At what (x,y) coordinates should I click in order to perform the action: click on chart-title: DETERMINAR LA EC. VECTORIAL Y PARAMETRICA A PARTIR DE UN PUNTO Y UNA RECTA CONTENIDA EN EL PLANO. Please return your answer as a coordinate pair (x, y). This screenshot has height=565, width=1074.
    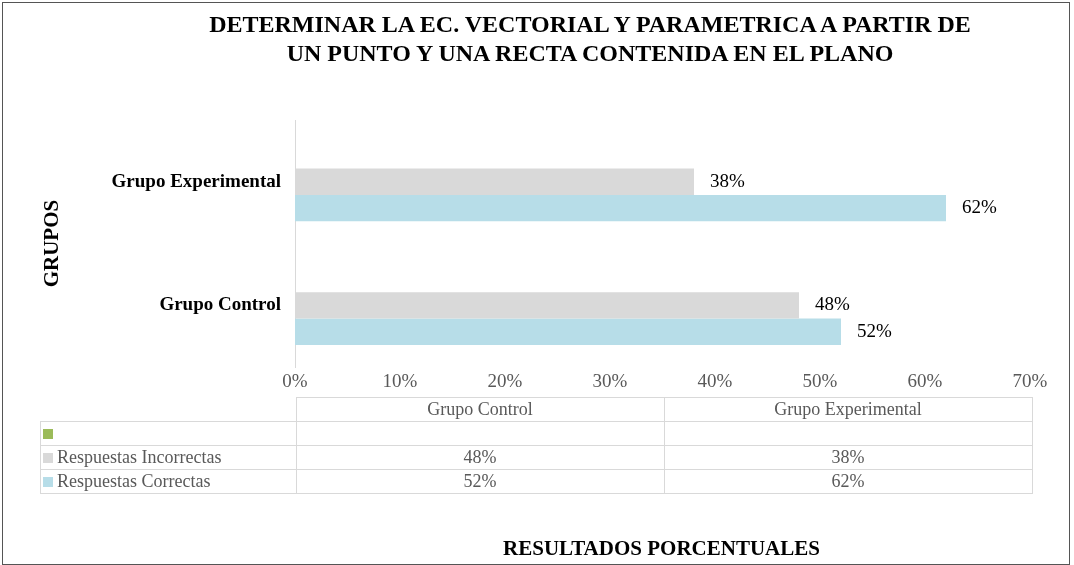
    Looking at the image, I should click on (590, 39).